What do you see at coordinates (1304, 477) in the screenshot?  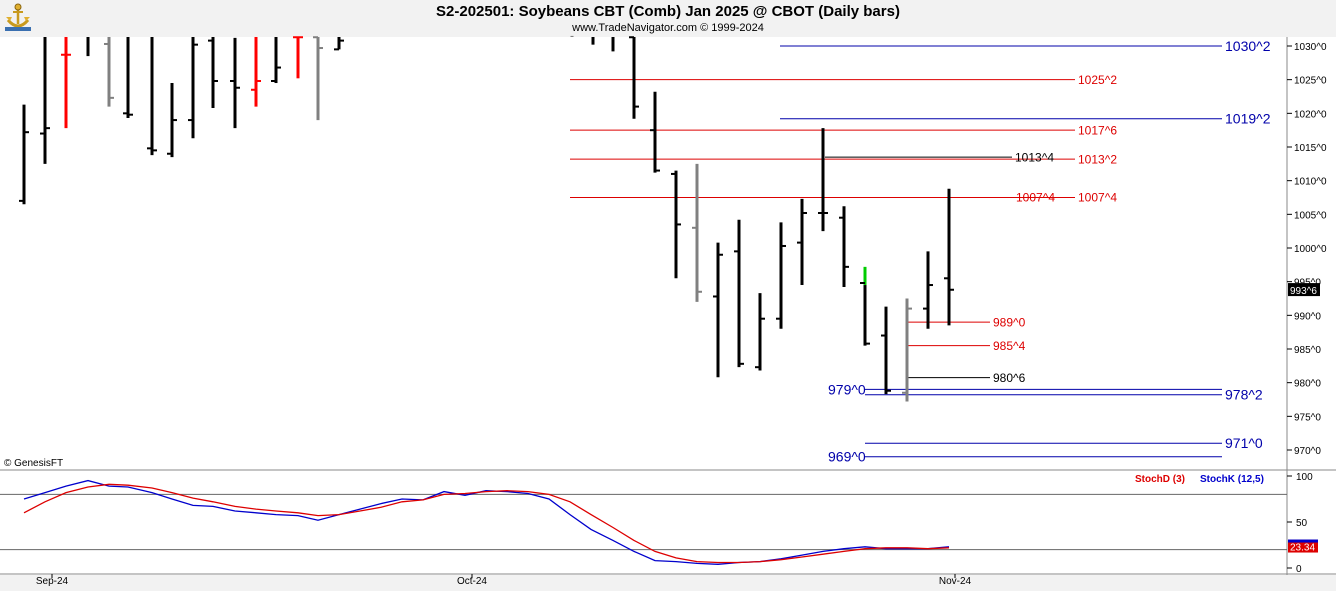 I see `stoch-tick-label: 100` at bounding box center [1304, 477].